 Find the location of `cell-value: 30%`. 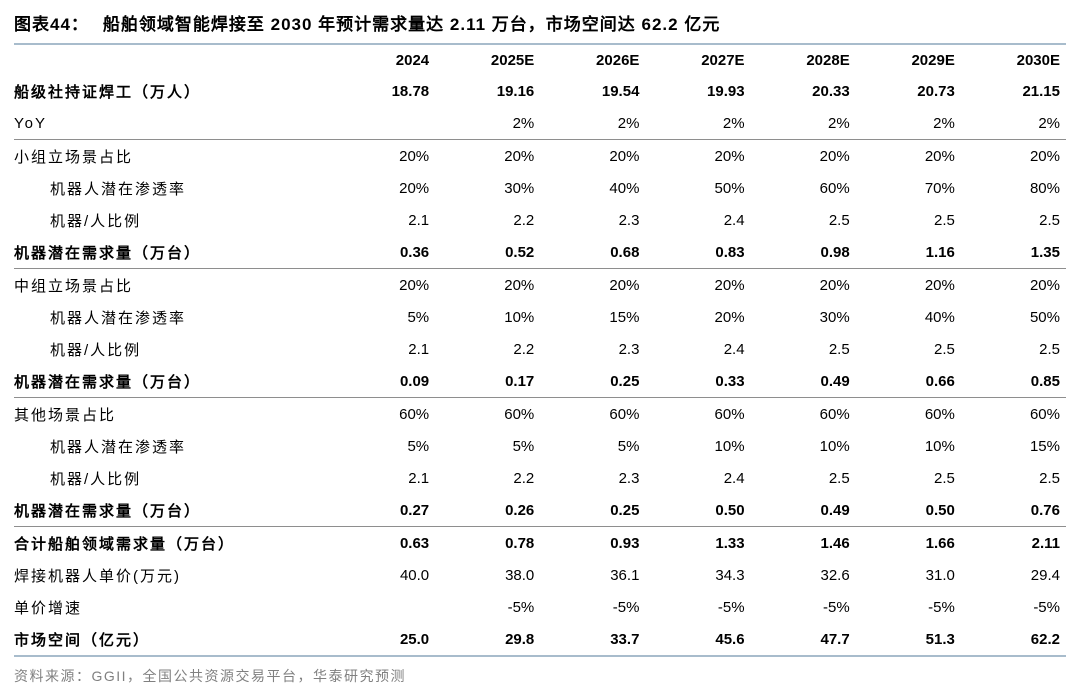

cell-value: 30% is located at coordinates (519, 188).